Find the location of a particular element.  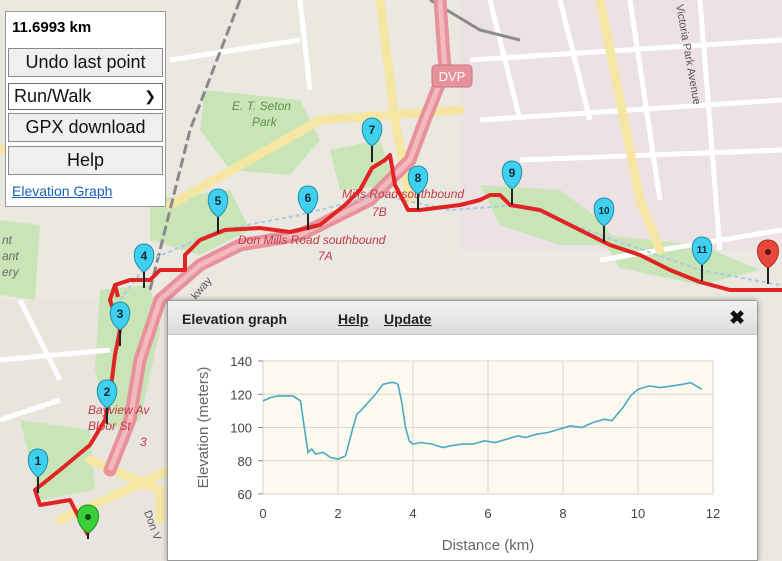

y-axis-label: Elevation (meters) is located at coordinates (203, 428).